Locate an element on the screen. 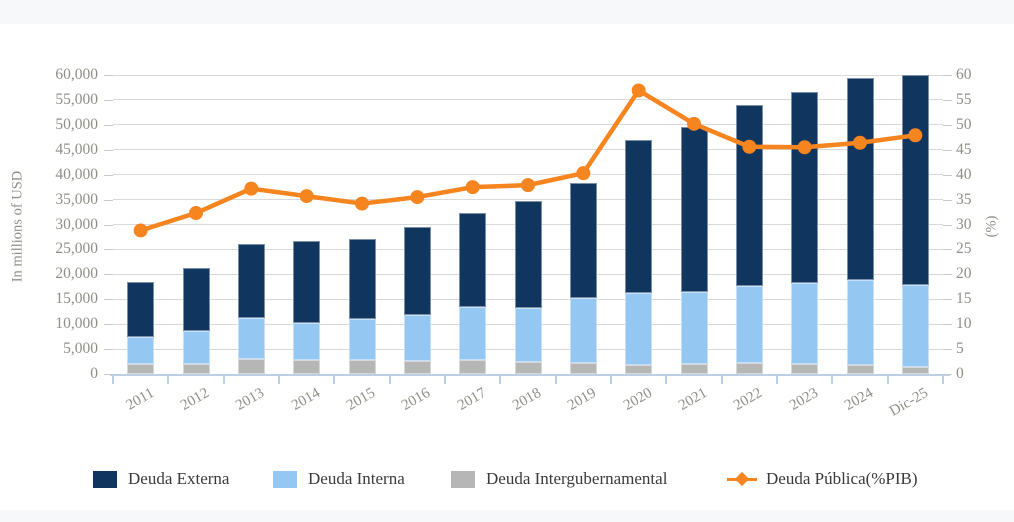  legend-label: Deuda Interna is located at coordinates (356, 478).